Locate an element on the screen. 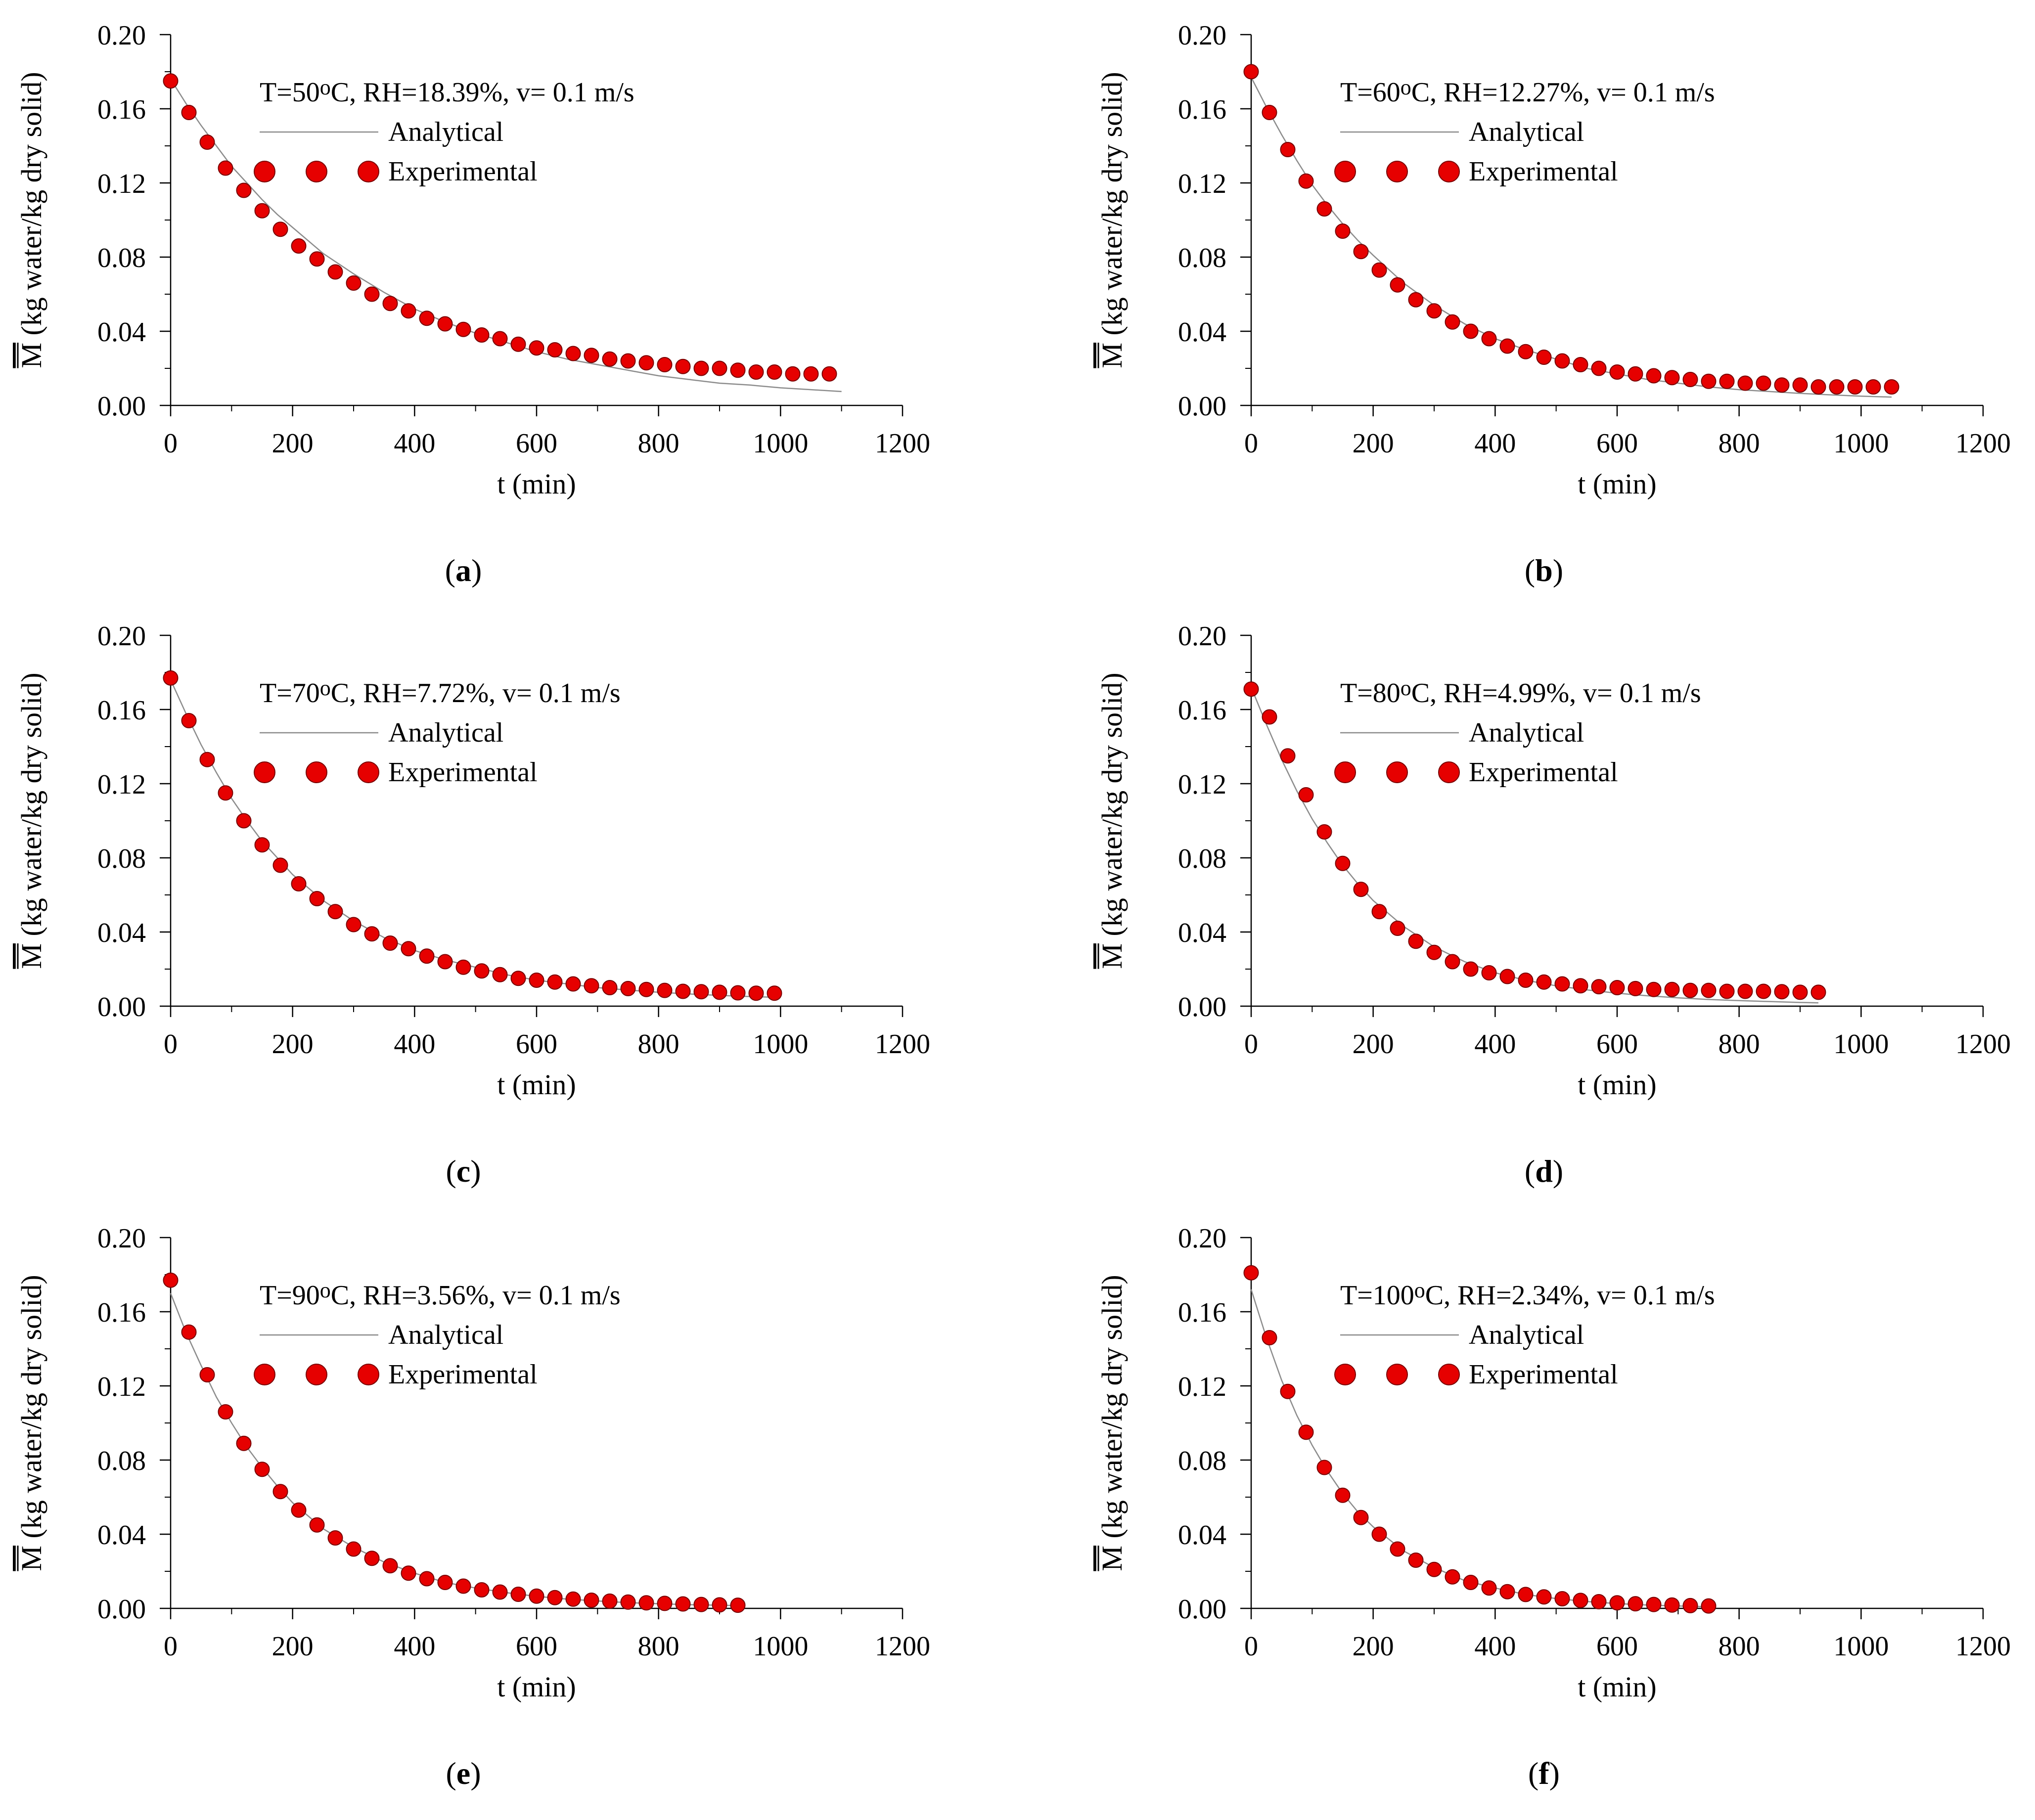  y-tick-label: 0.20 is located at coordinates (1202, 1238).